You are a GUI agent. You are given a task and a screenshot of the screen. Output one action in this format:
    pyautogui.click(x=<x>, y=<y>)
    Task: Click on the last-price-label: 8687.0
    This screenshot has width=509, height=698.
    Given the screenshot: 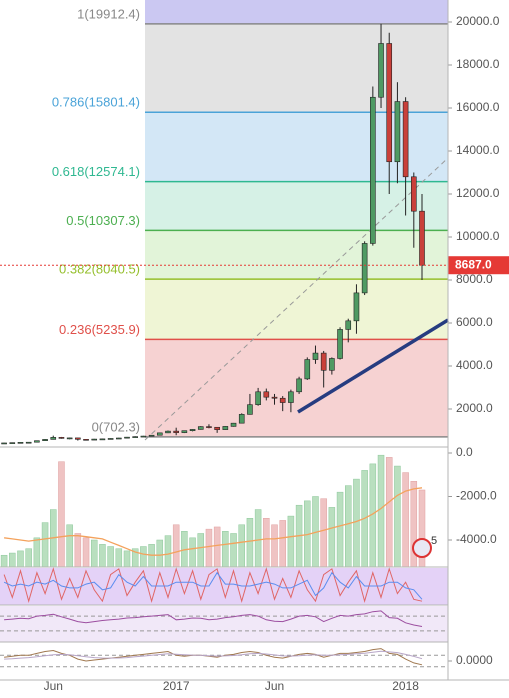 What is the action you would take?
    pyautogui.click(x=473, y=264)
    